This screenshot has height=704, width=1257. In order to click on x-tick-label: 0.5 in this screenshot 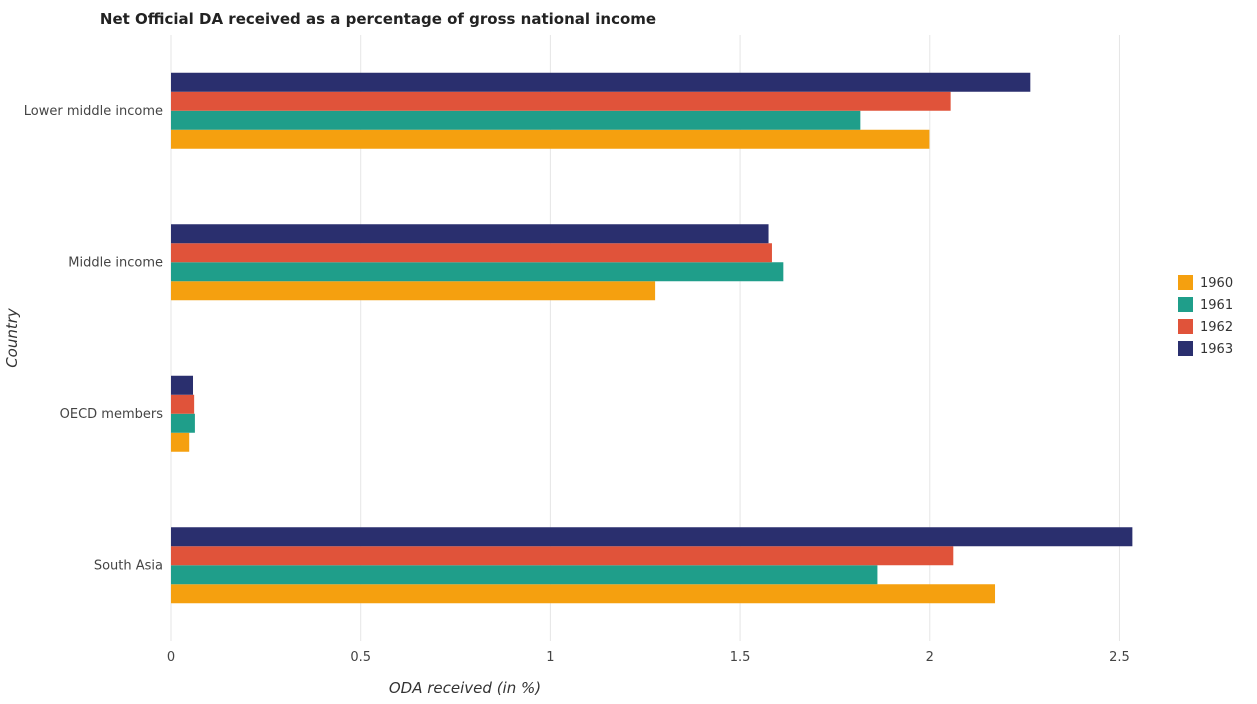, I will do `click(360, 657)`.